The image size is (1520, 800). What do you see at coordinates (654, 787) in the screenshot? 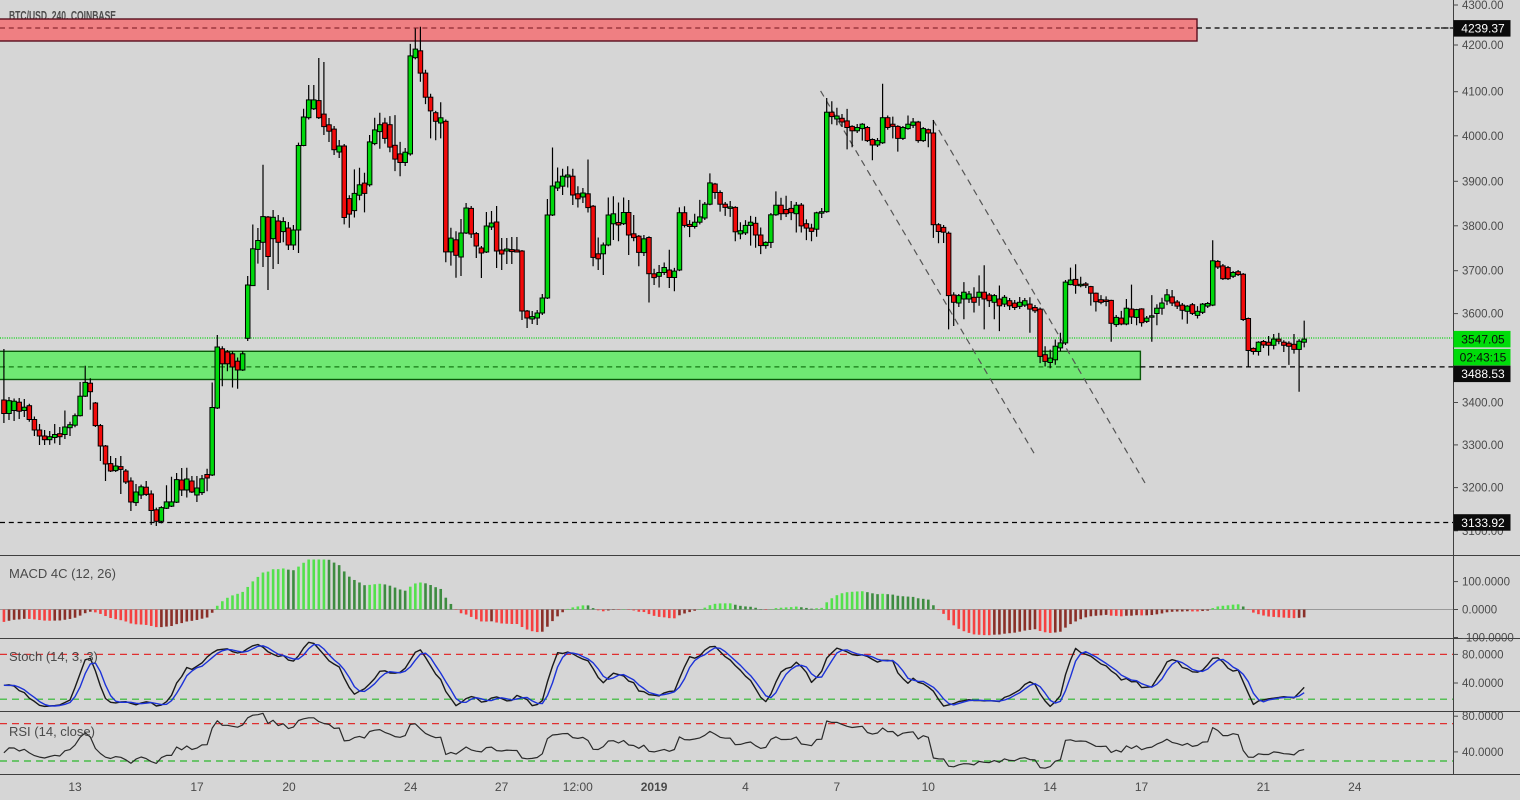
I see `svg-text: 2019` at bounding box center [654, 787].